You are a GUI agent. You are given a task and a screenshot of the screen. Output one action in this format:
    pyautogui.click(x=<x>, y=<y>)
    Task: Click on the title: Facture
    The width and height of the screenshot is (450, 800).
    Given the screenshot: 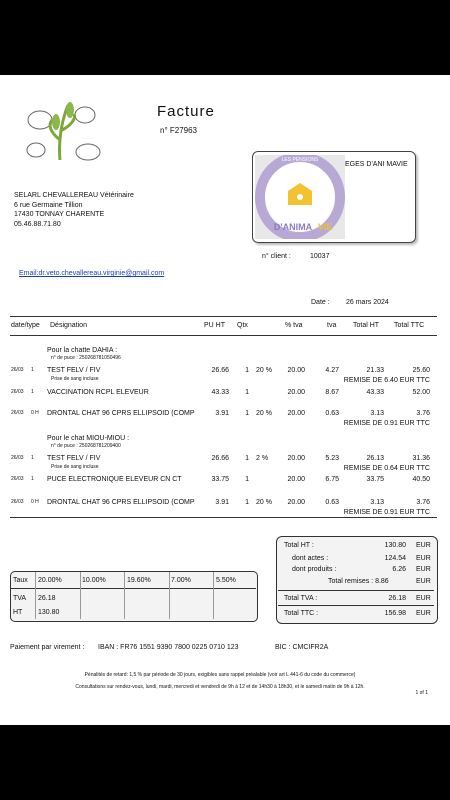 What is the action you would take?
    pyautogui.click(x=186, y=111)
    